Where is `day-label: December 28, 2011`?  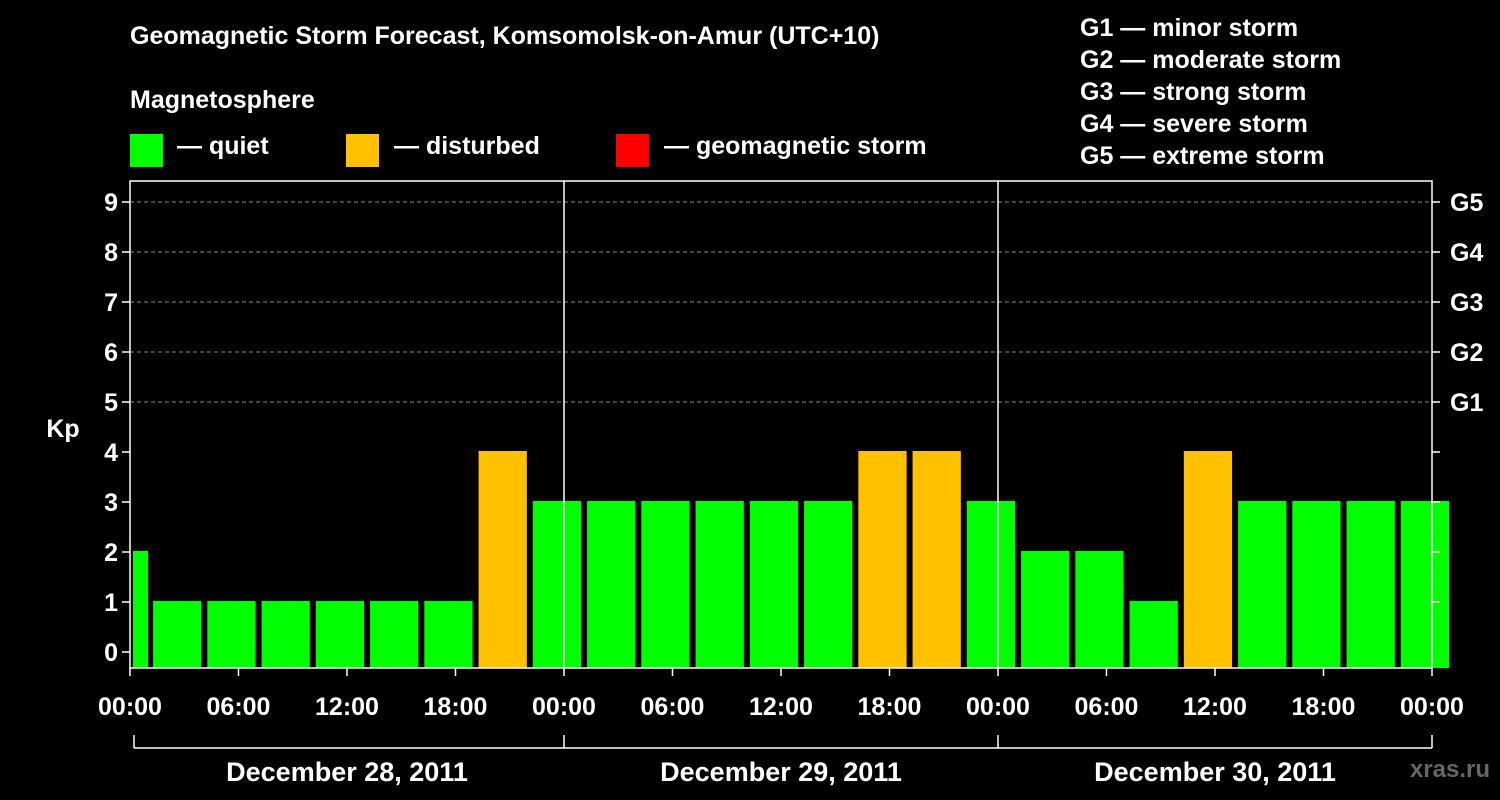
day-label: December 28, 2011 is located at coordinates (347, 772).